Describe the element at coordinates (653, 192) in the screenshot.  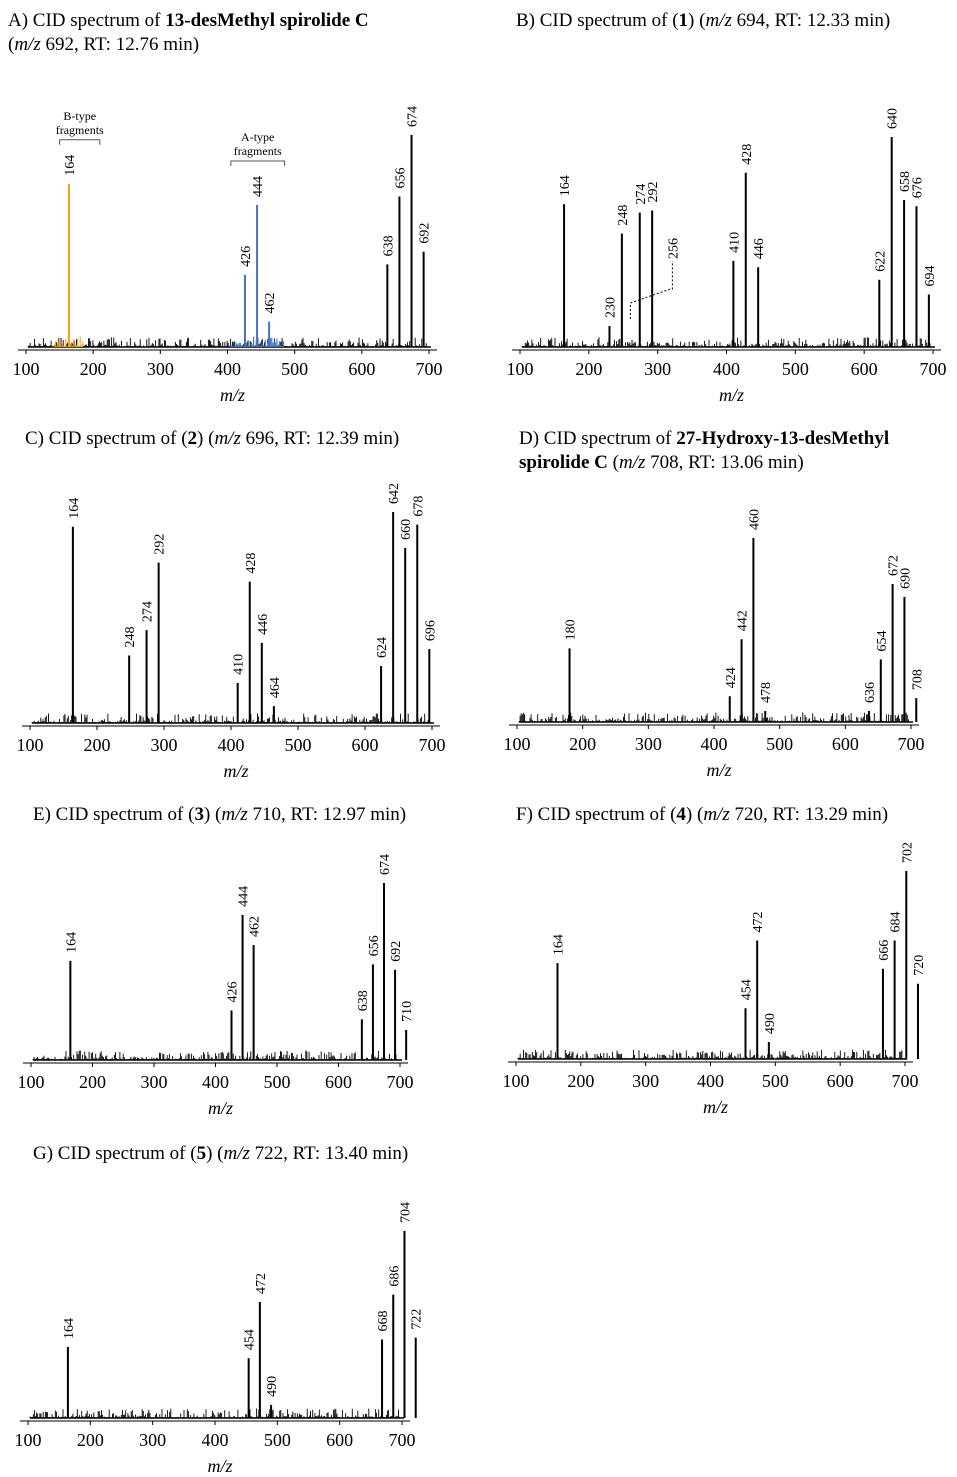
I see `peak-label-292: 292` at that location.